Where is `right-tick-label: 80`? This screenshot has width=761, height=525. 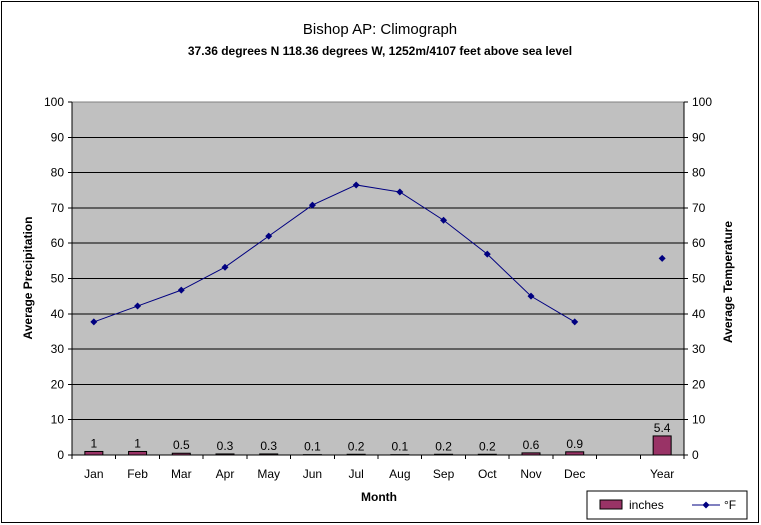 right-tick-label: 80 is located at coordinates (699, 173).